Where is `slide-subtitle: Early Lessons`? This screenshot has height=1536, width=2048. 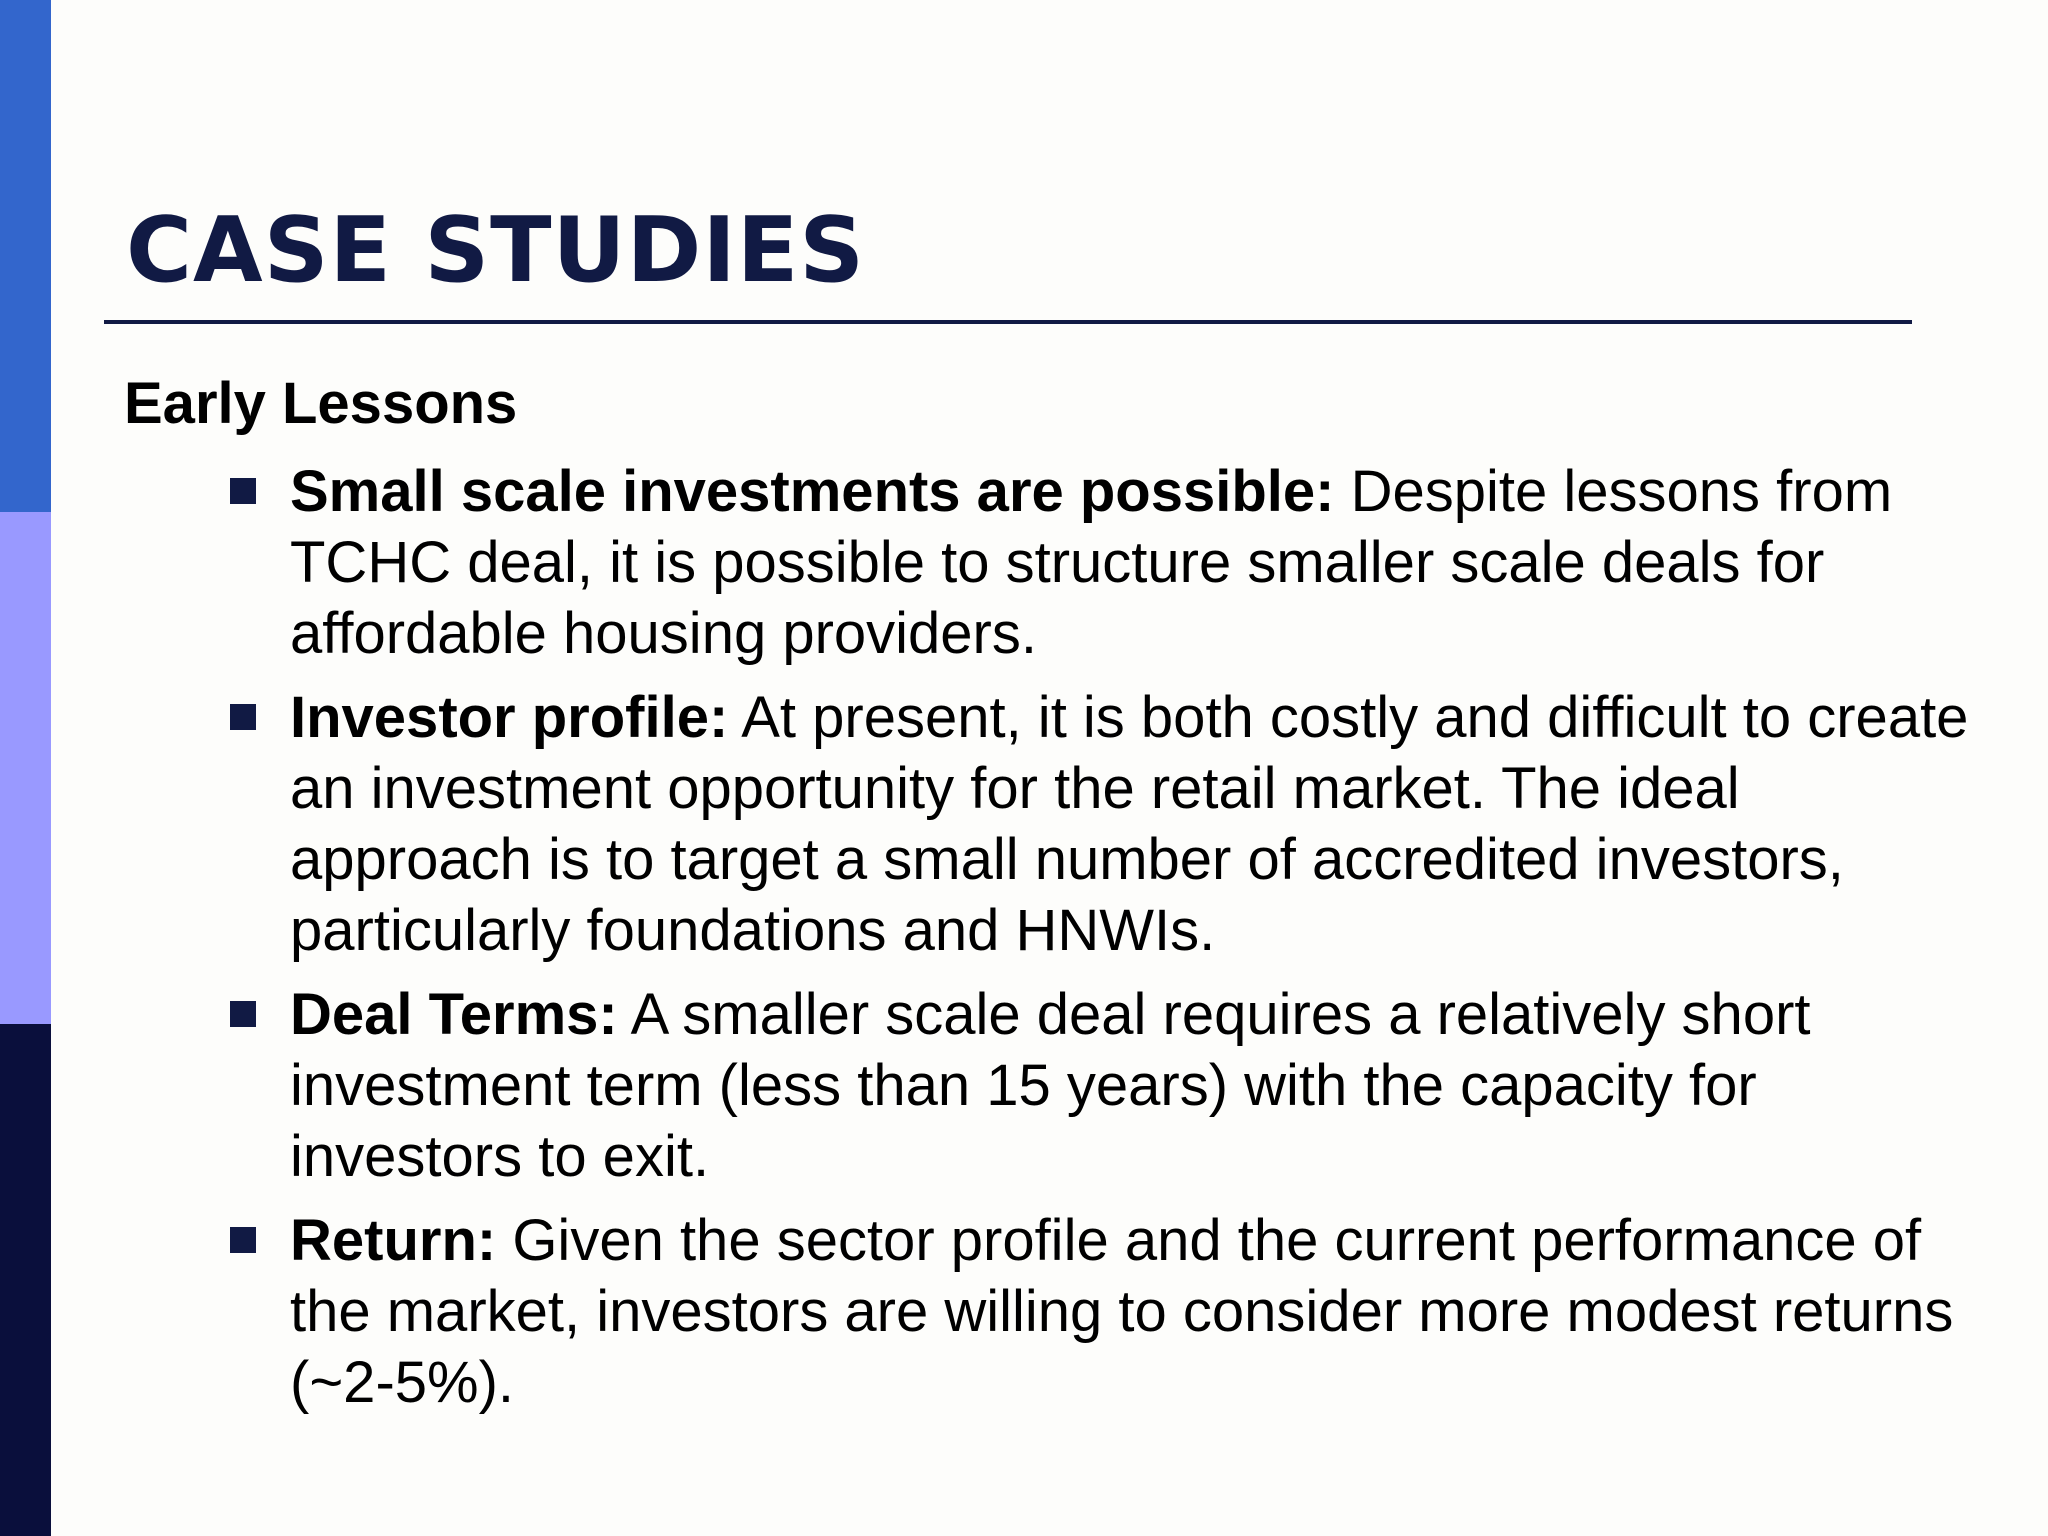 slide-subtitle: Early Lessons is located at coordinates (321, 403).